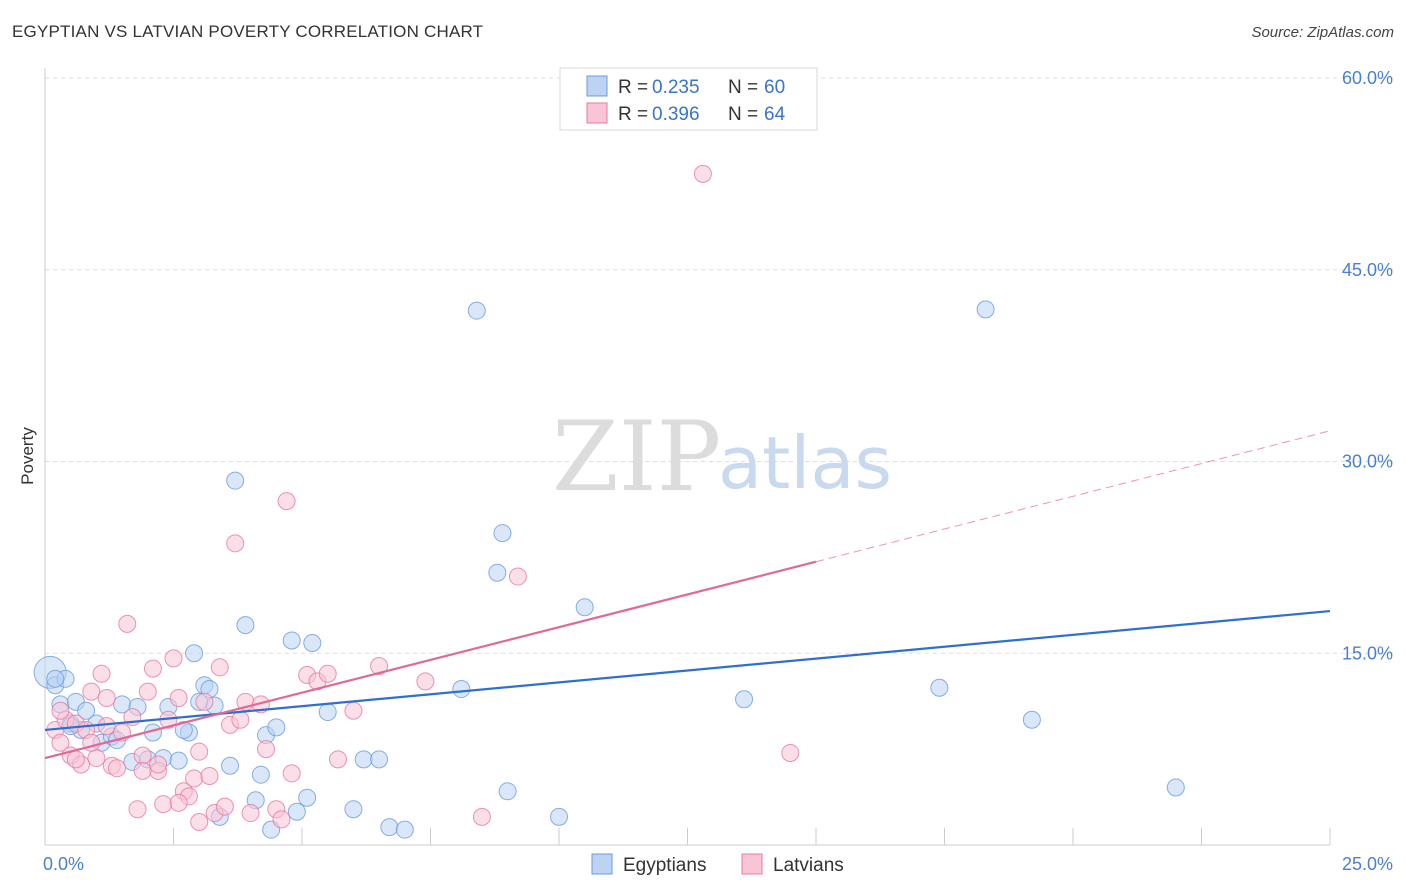 This screenshot has width=1406, height=892. What do you see at coordinates (775, 114) in the screenshot?
I see `legend-n-value-latvians: 64` at bounding box center [775, 114].